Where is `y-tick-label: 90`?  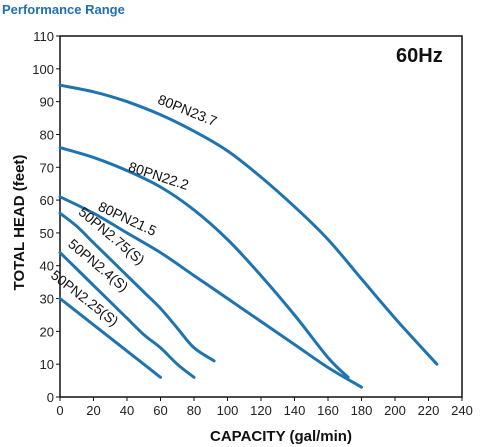
y-tick-label: 90 is located at coordinates (47, 102).